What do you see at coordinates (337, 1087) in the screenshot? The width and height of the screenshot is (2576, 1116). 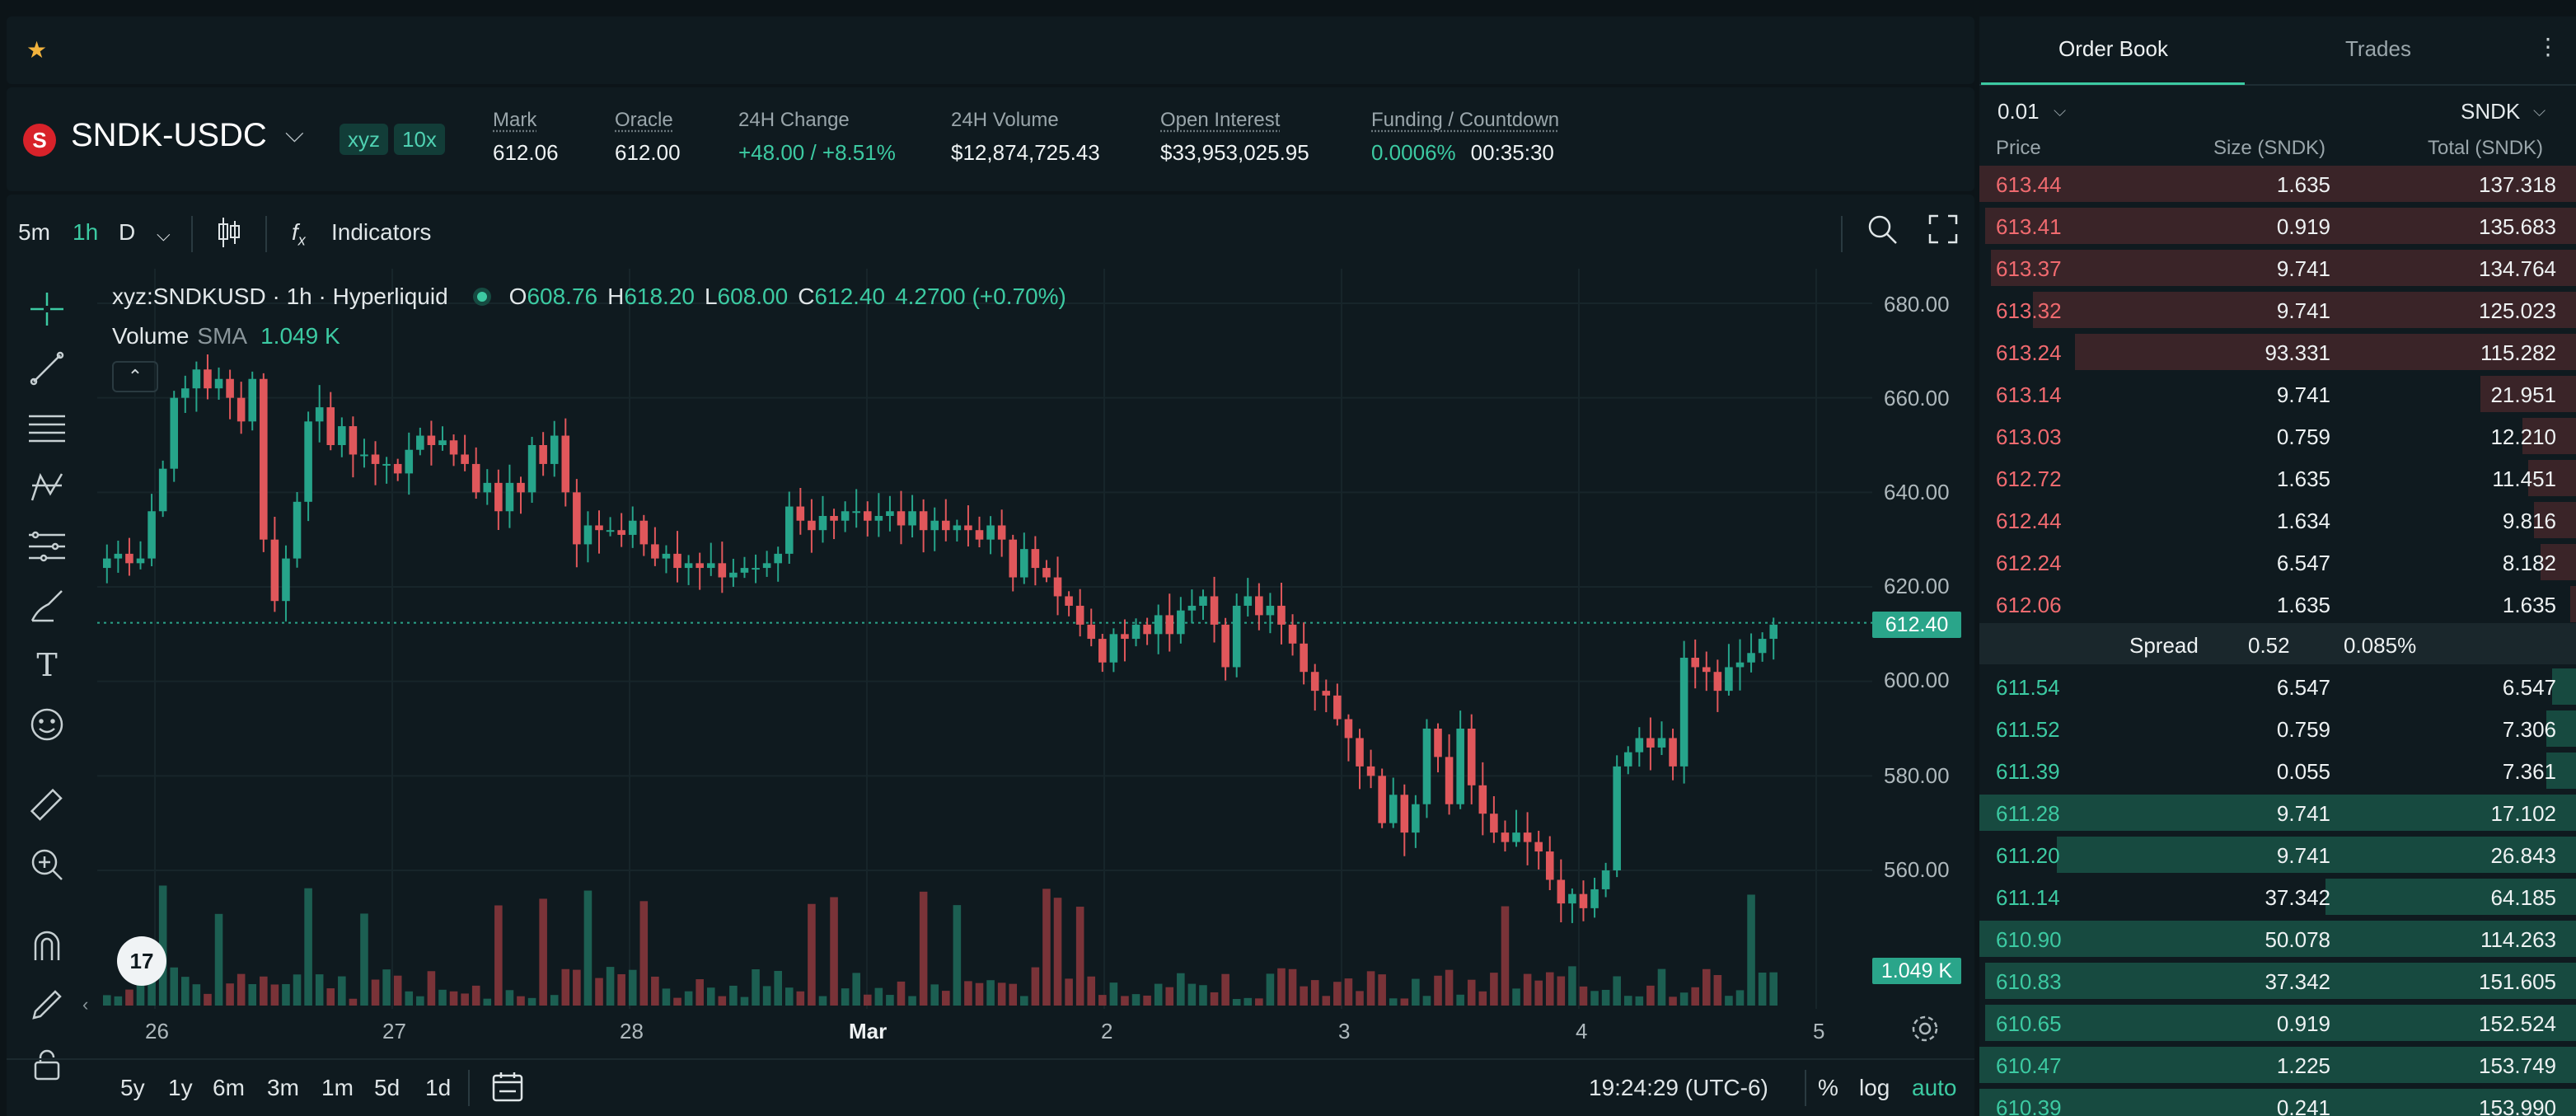 I see `range-1m: 1m` at bounding box center [337, 1087].